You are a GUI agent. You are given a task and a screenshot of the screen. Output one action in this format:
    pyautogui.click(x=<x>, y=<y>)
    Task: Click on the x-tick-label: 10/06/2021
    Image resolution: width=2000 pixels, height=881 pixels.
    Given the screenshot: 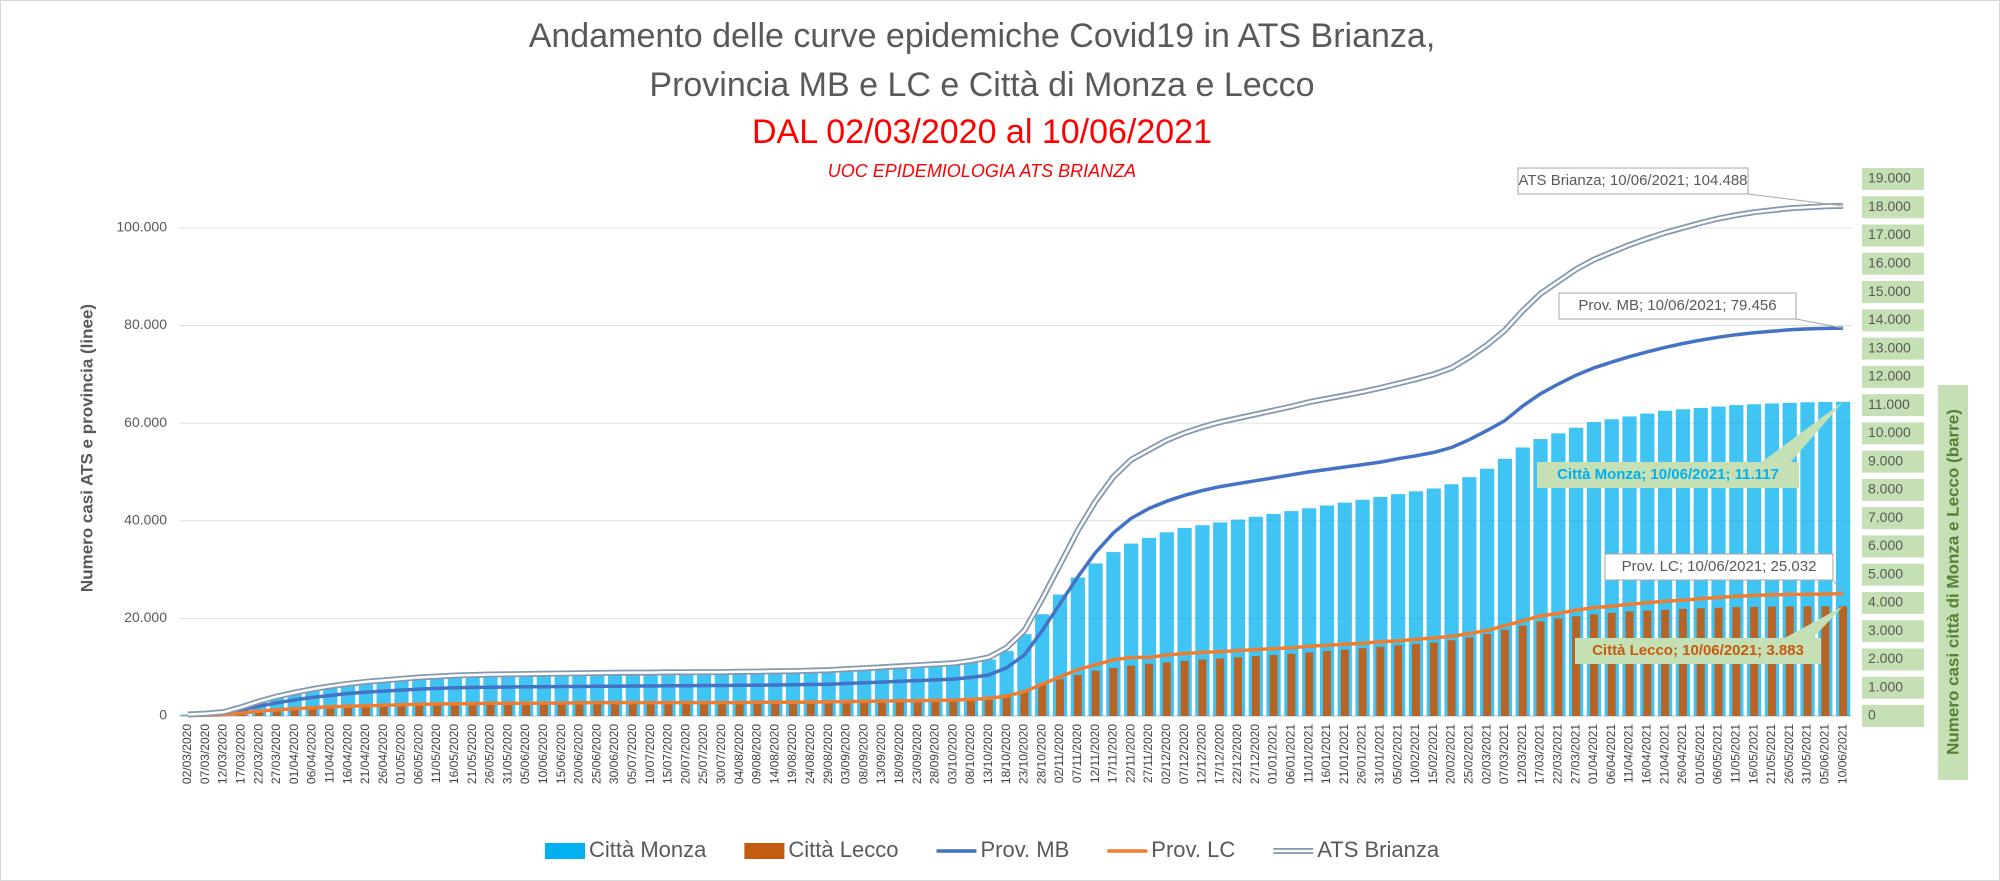 What is the action you would take?
    pyautogui.click(x=1842, y=754)
    